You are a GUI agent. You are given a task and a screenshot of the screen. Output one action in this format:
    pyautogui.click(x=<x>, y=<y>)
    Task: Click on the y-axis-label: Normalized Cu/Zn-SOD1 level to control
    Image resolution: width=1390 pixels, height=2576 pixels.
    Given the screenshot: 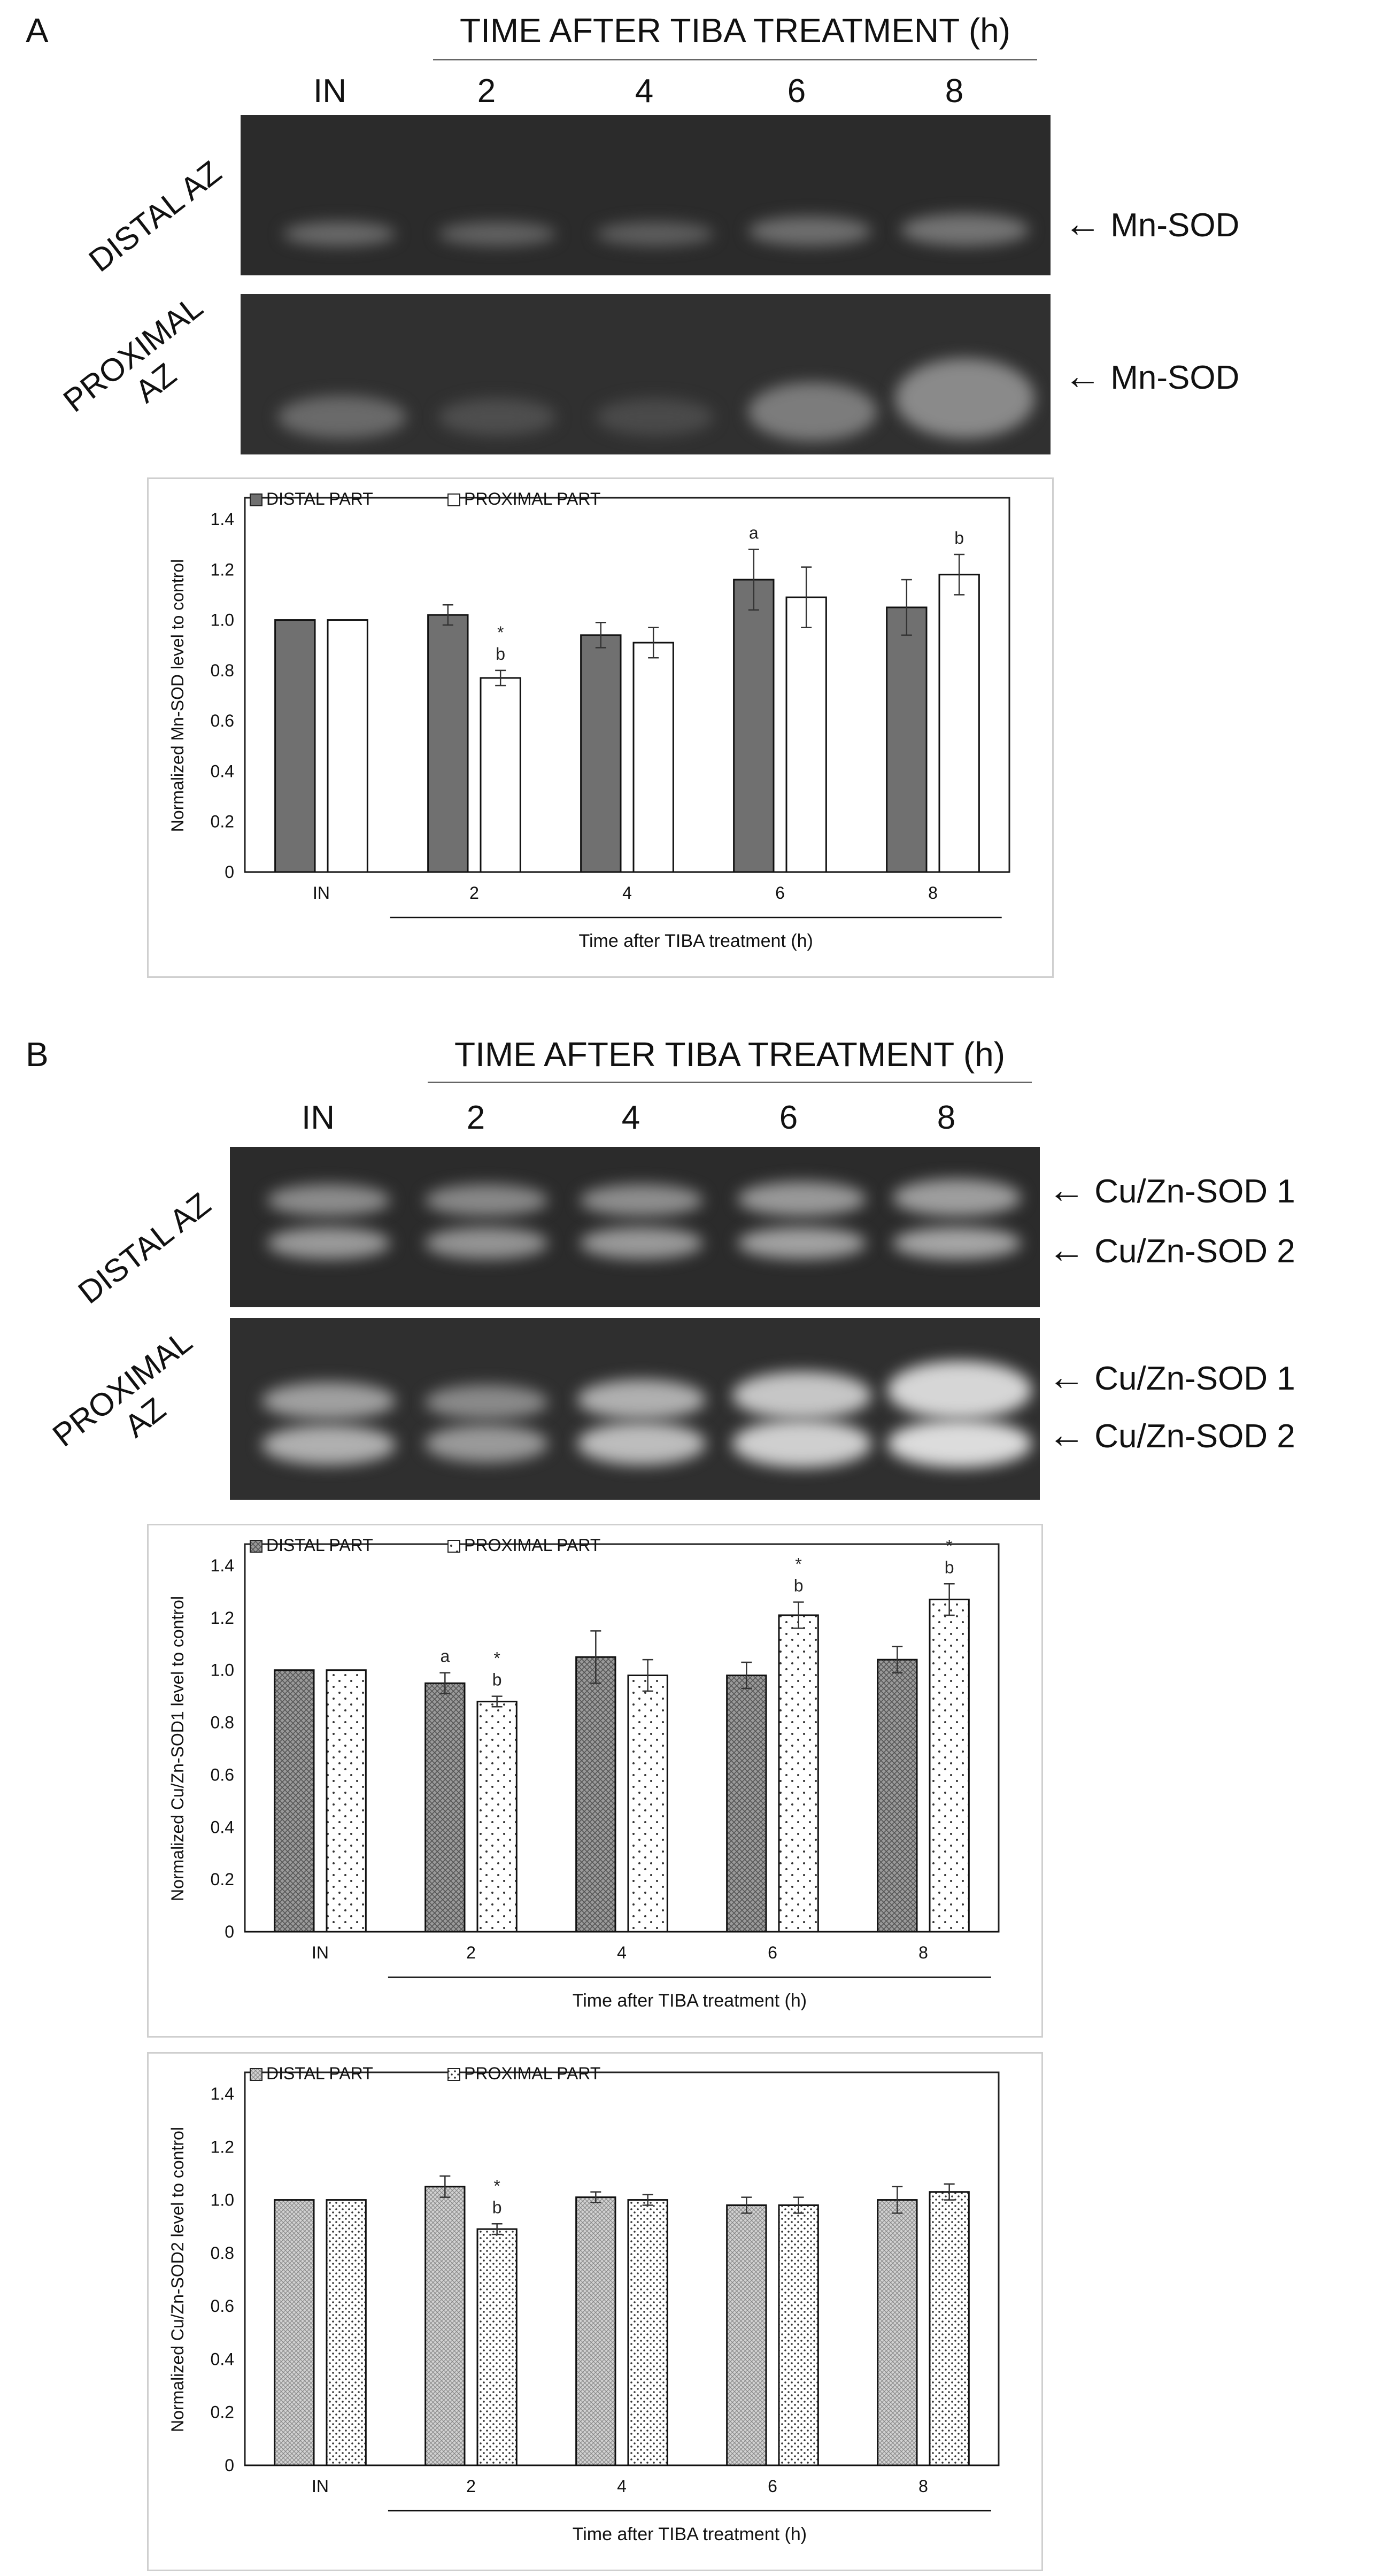 What is the action you would take?
    pyautogui.click(x=177, y=1748)
    